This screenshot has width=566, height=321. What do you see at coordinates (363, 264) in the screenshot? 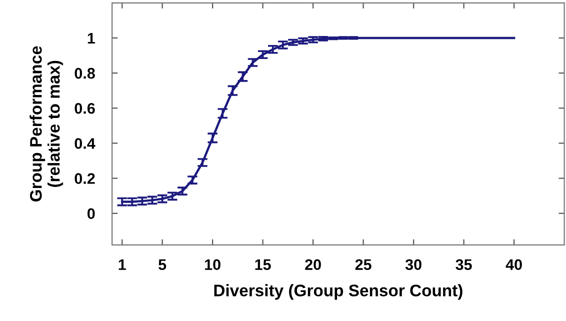
I see `x-tick-label: 25` at bounding box center [363, 264].